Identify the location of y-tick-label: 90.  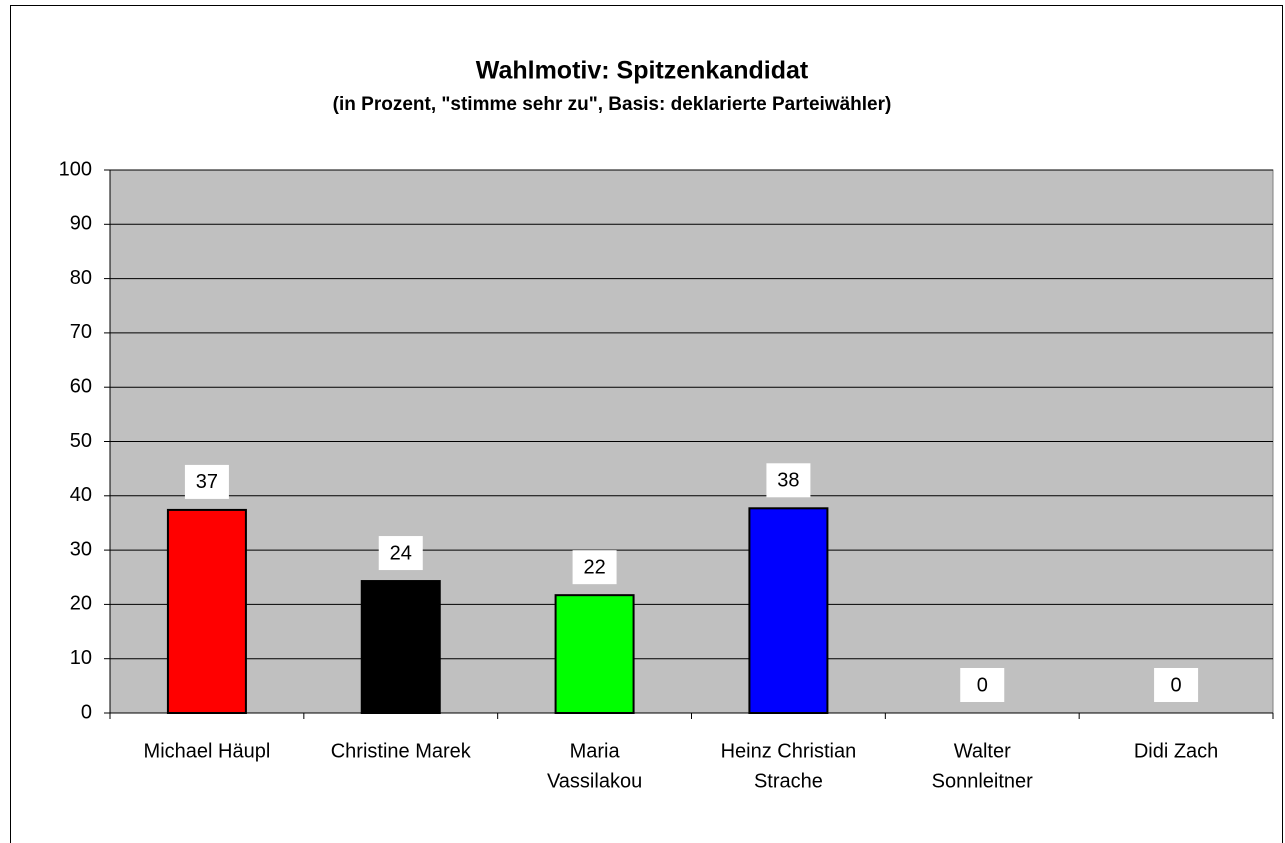
(81, 224).